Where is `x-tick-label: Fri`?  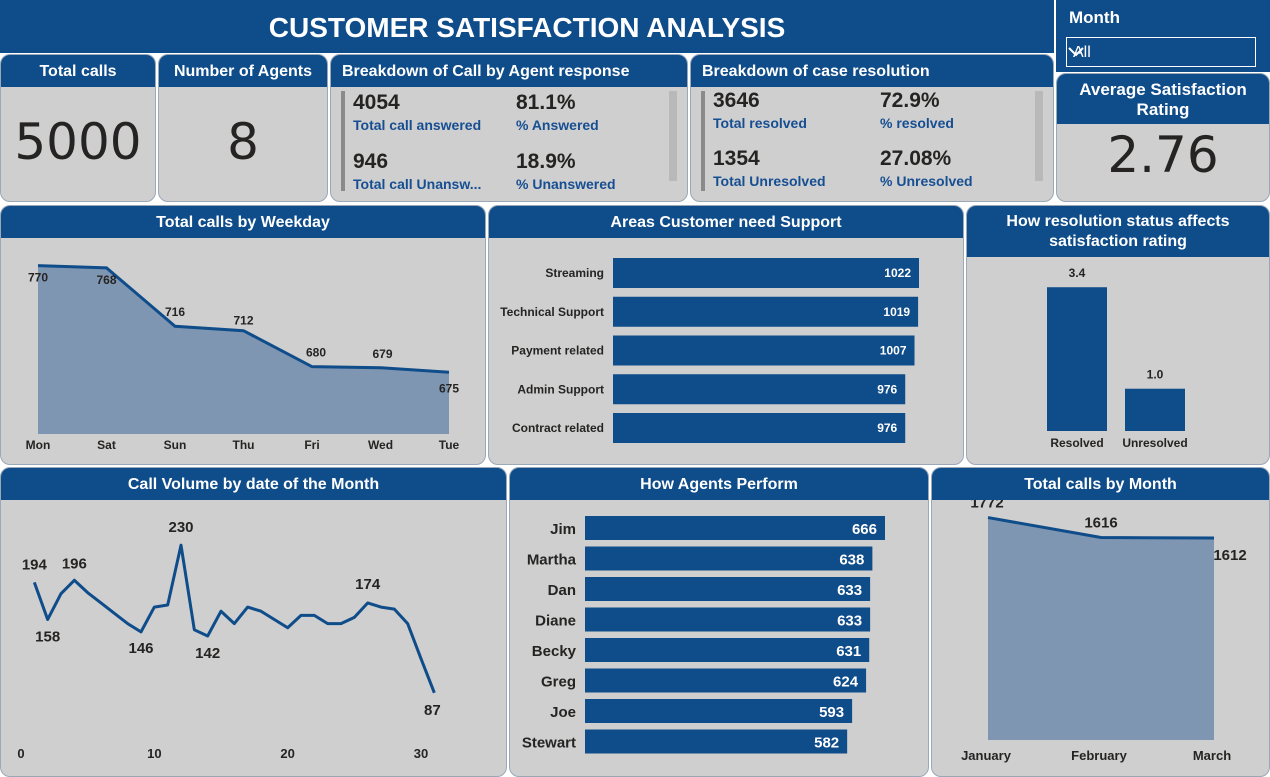 x-tick-label: Fri is located at coordinates (311, 445).